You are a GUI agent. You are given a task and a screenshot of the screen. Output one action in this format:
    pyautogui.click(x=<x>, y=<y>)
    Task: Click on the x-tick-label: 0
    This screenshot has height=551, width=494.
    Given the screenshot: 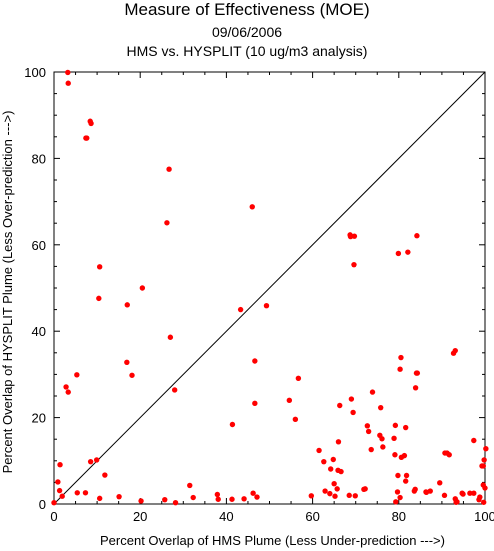 What is the action you would take?
    pyautogui.click(x=53, y=516)
    